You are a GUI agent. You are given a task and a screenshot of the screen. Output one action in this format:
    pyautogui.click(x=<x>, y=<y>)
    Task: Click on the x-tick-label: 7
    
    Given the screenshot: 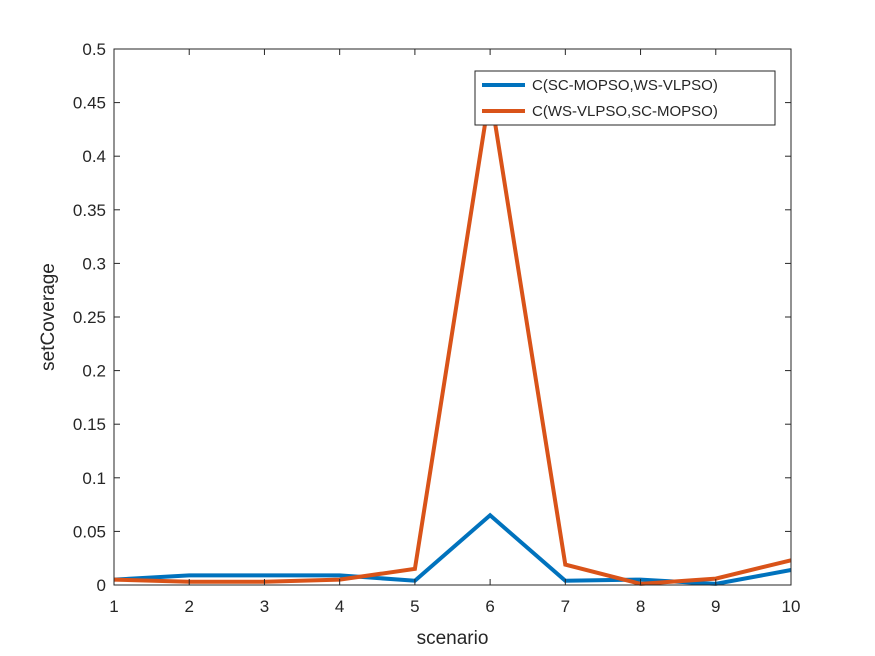 What is the action you would take?
    pyautogui.click(x=565, y=606)
    